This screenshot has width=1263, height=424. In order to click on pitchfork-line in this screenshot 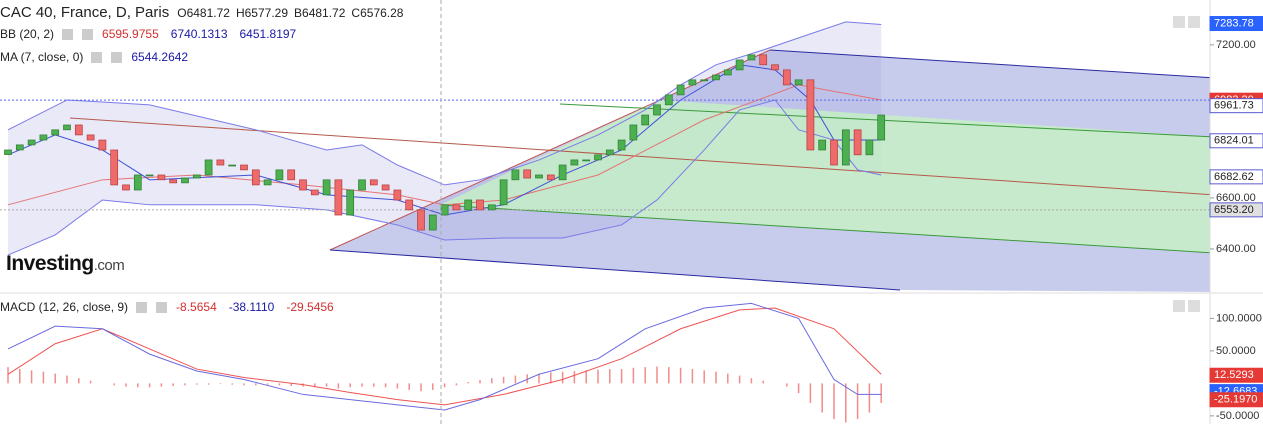, I will do `click(824, 229)`.